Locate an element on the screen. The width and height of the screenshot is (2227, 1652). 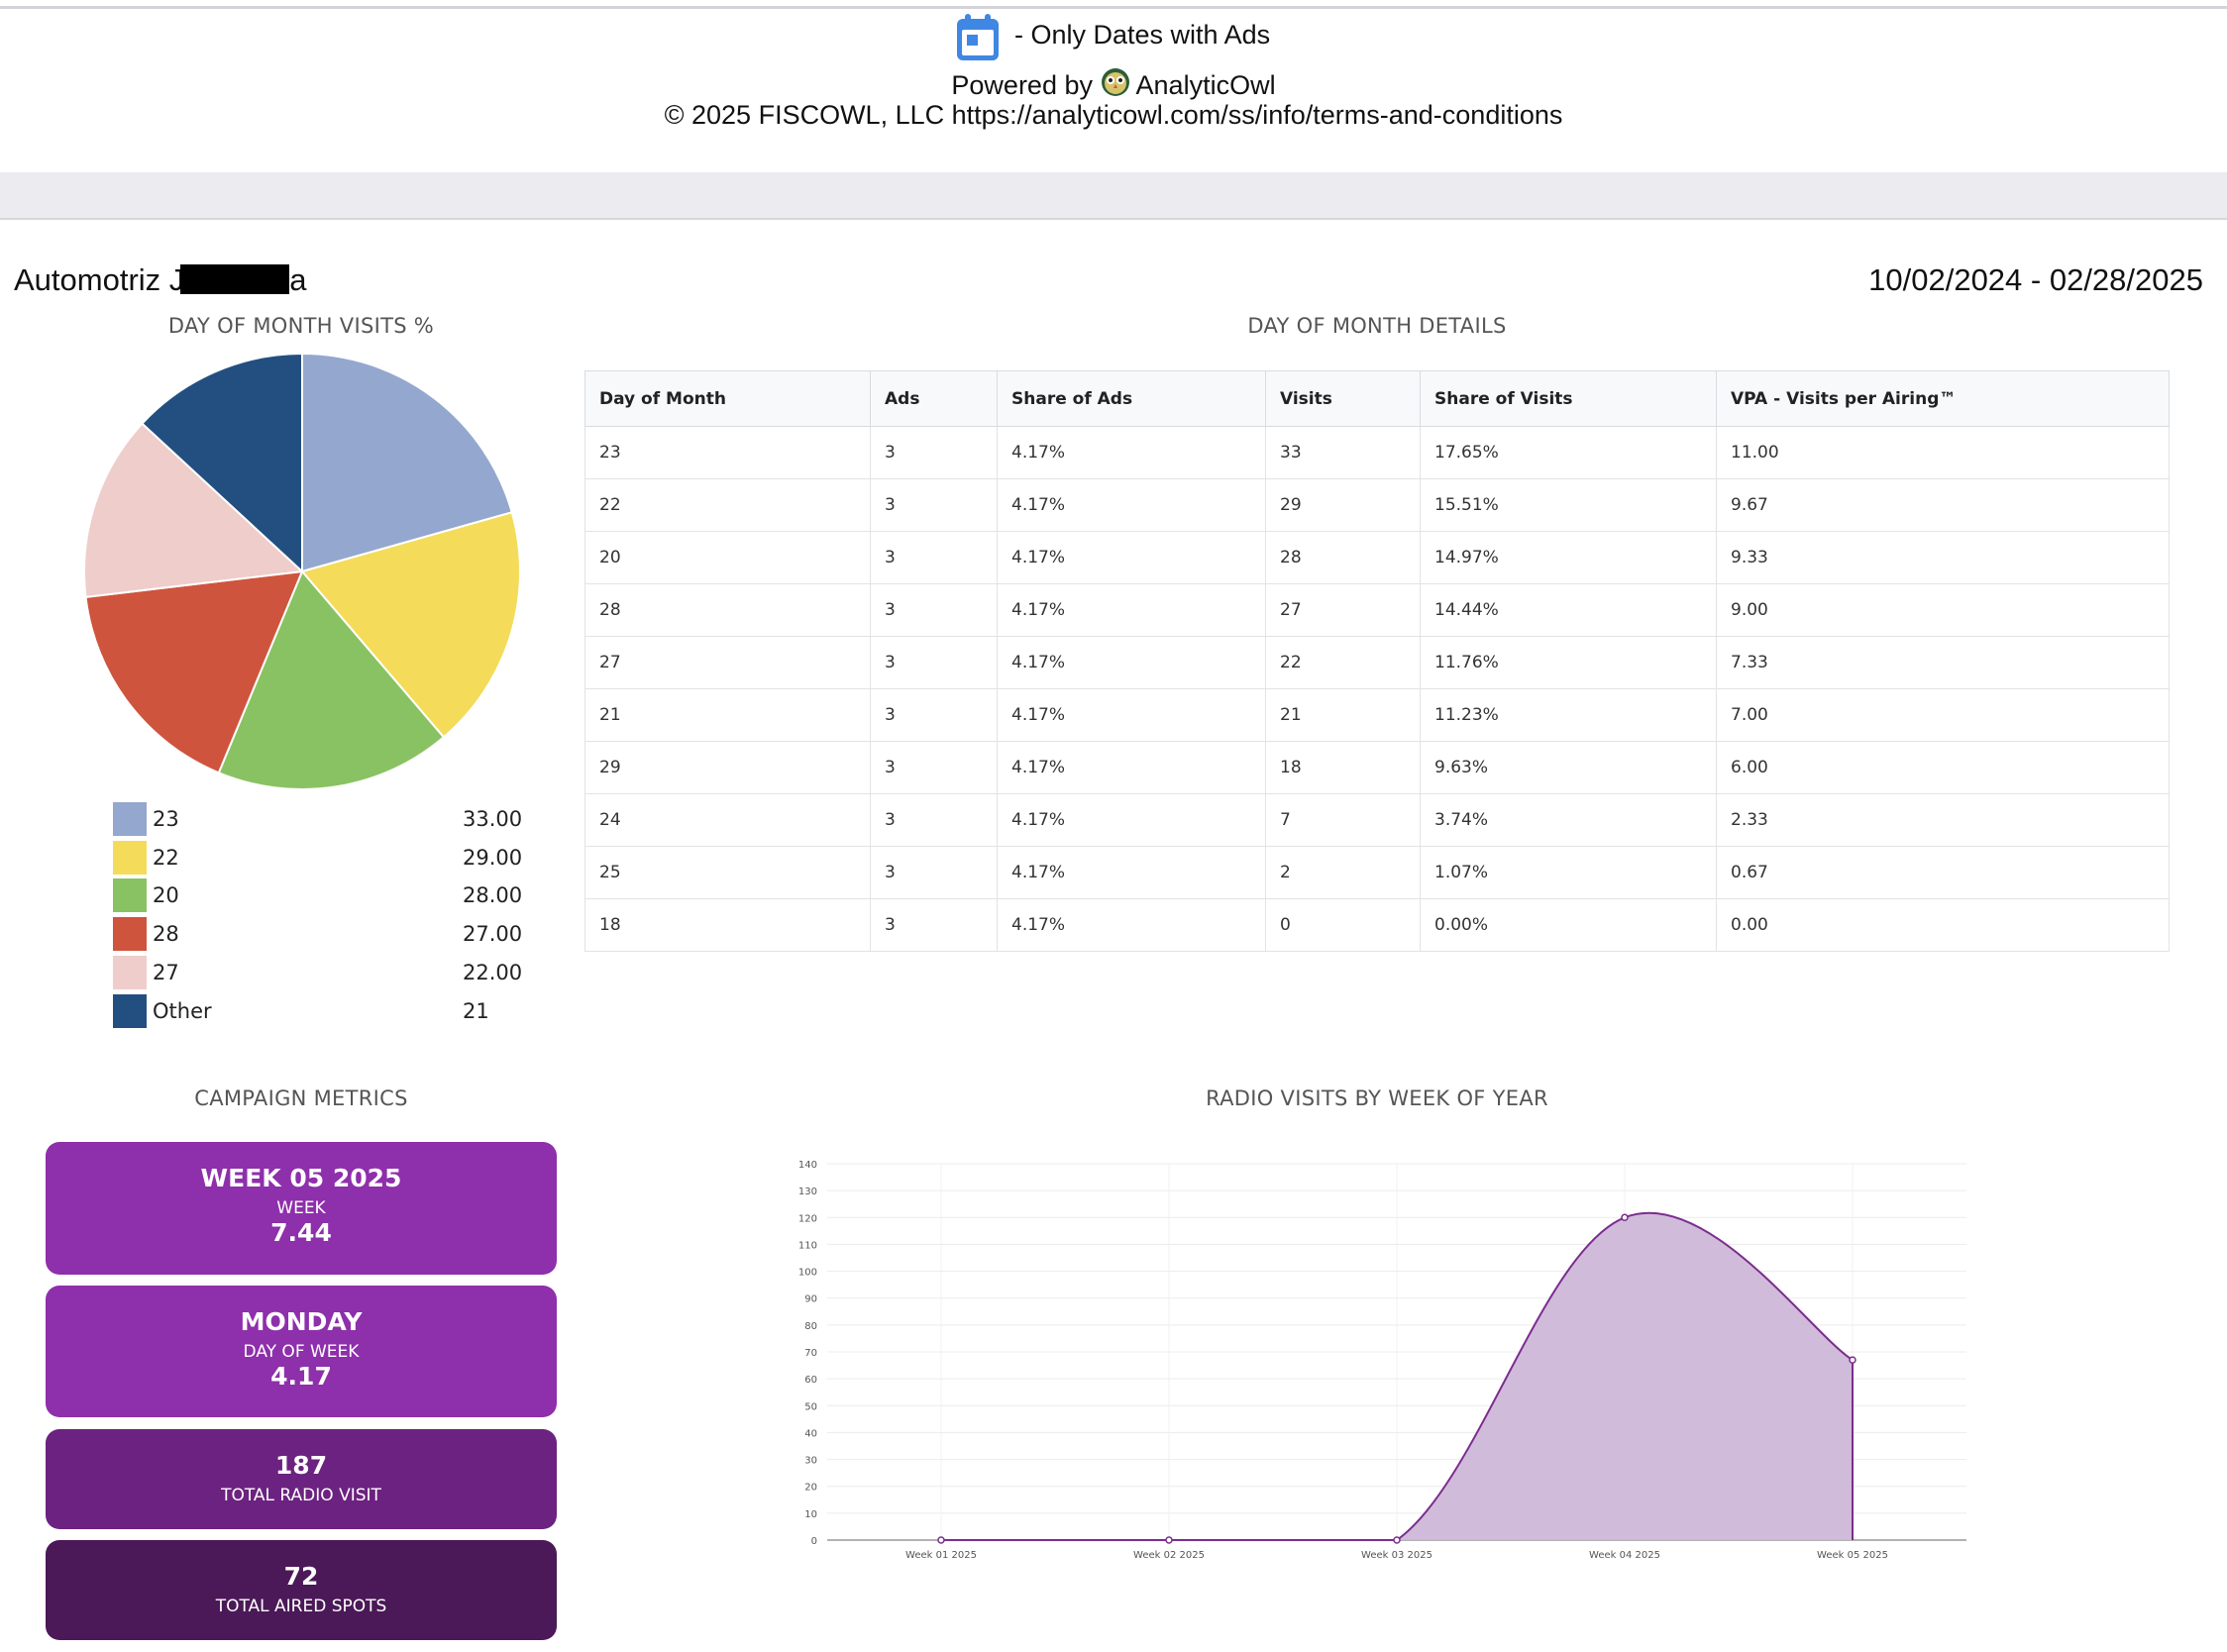
x-tick-label: Week 04 2025 is located at coordinates (1624, 1555).